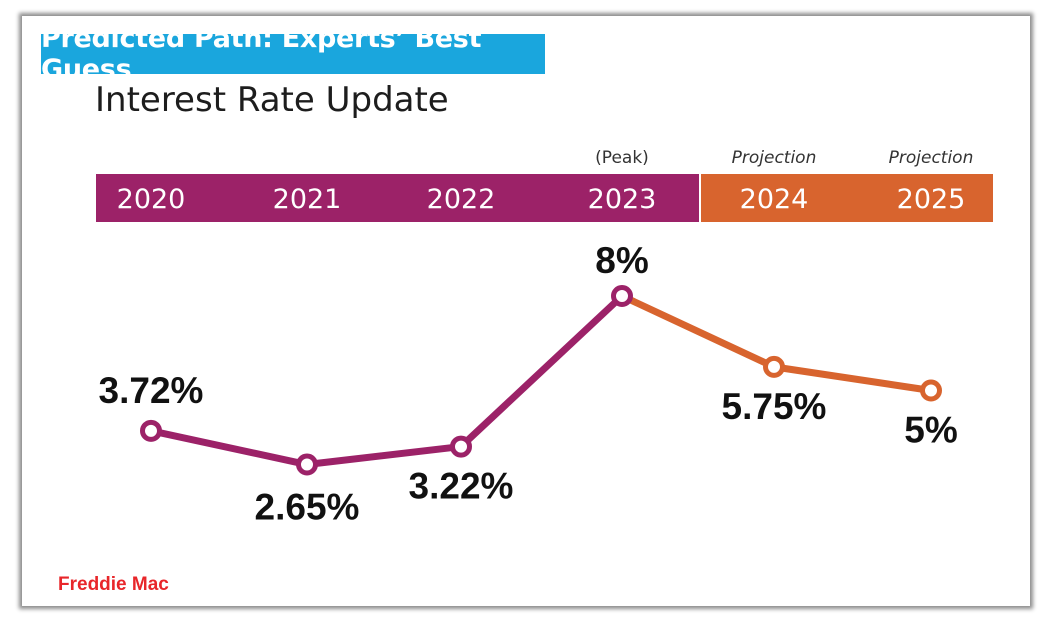  What do you see at coordinates (461, 446) in the screenshot?
I see `data-point-2022` at bounding box center [461, 446].